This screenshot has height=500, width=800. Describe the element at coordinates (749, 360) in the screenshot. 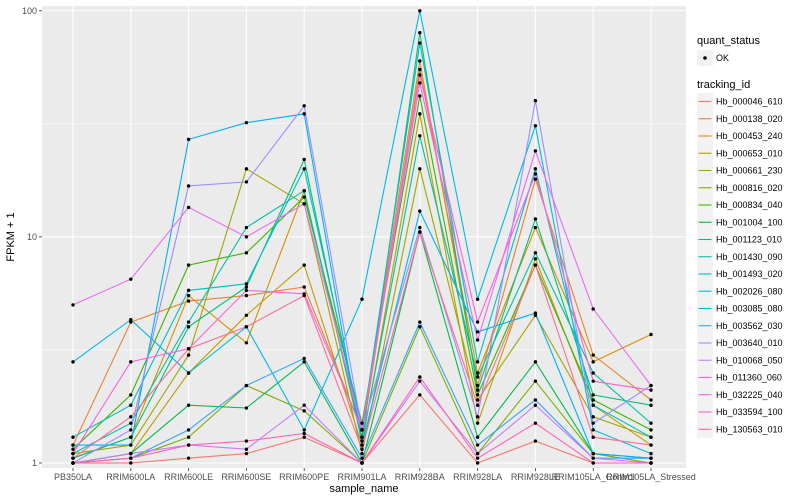

I see `legend-label: Hb_010068_050` at that location.